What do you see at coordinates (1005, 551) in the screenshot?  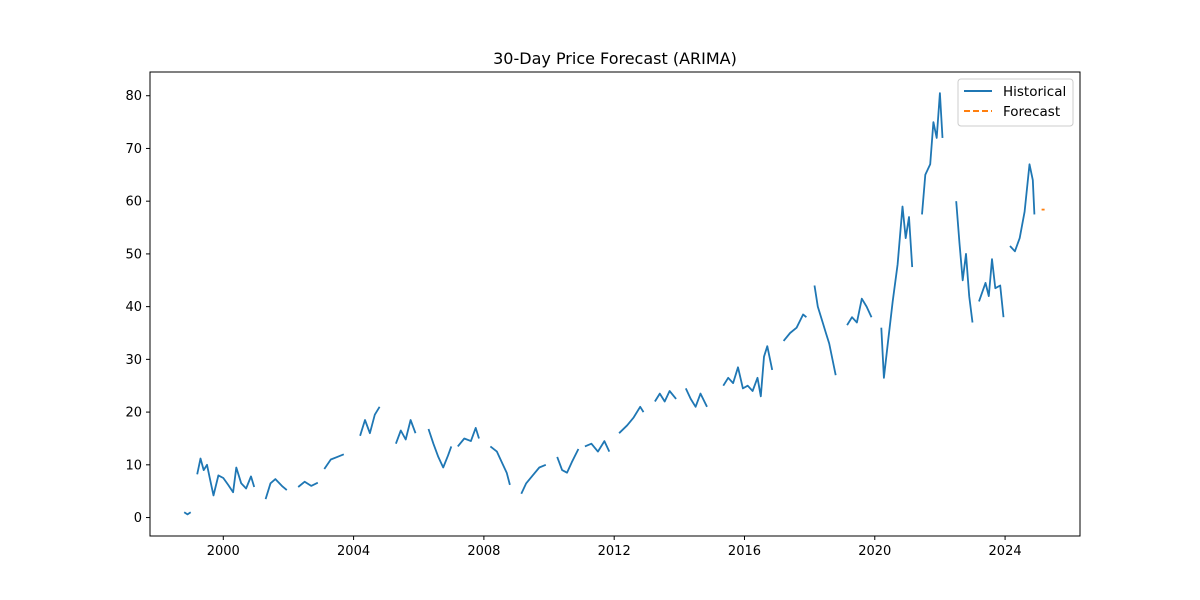 I see `x-tick-label: 2024` at bounding box center [1005, 551].